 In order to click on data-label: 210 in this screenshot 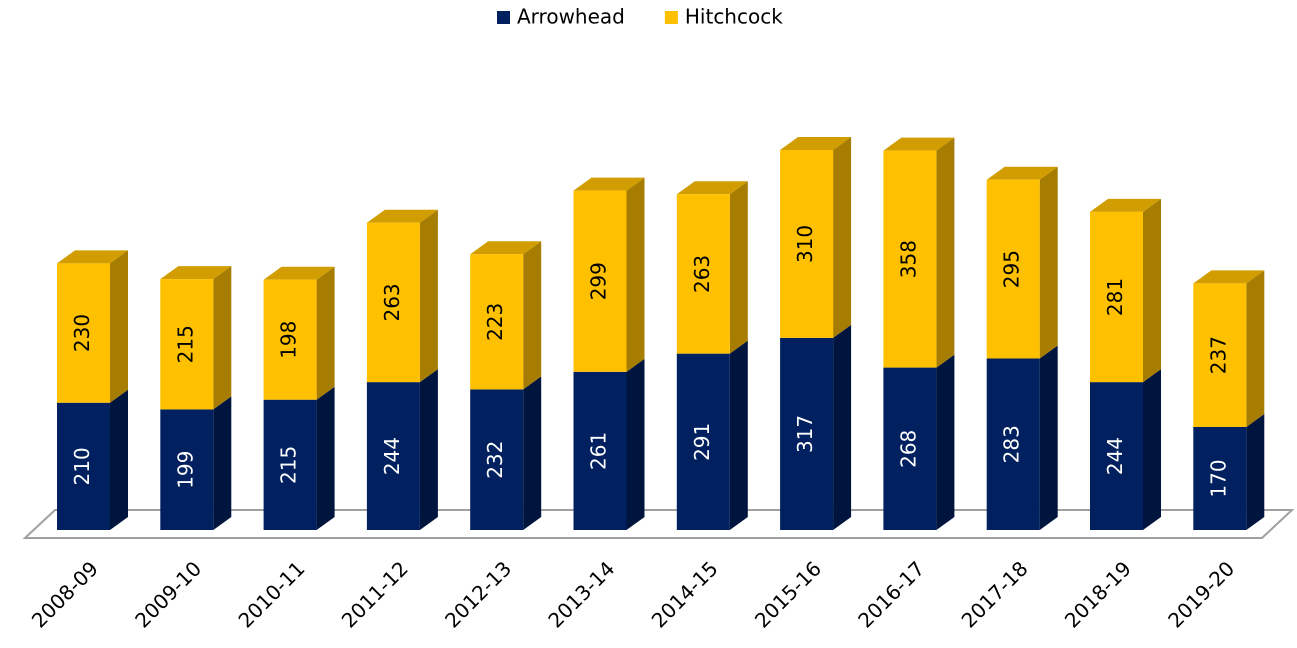, I will do `click(82, 466)`.